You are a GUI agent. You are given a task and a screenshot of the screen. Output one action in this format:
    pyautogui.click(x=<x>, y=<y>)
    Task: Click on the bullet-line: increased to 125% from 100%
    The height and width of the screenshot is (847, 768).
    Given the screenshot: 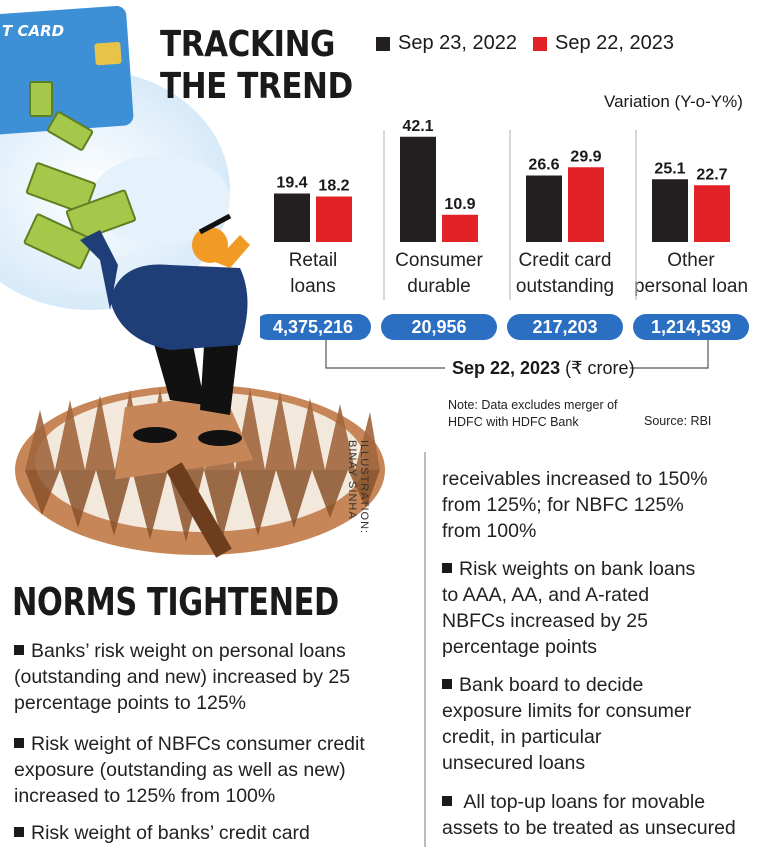 What is the action you would take?
    pyautogui.click(x=145, y=796)
    